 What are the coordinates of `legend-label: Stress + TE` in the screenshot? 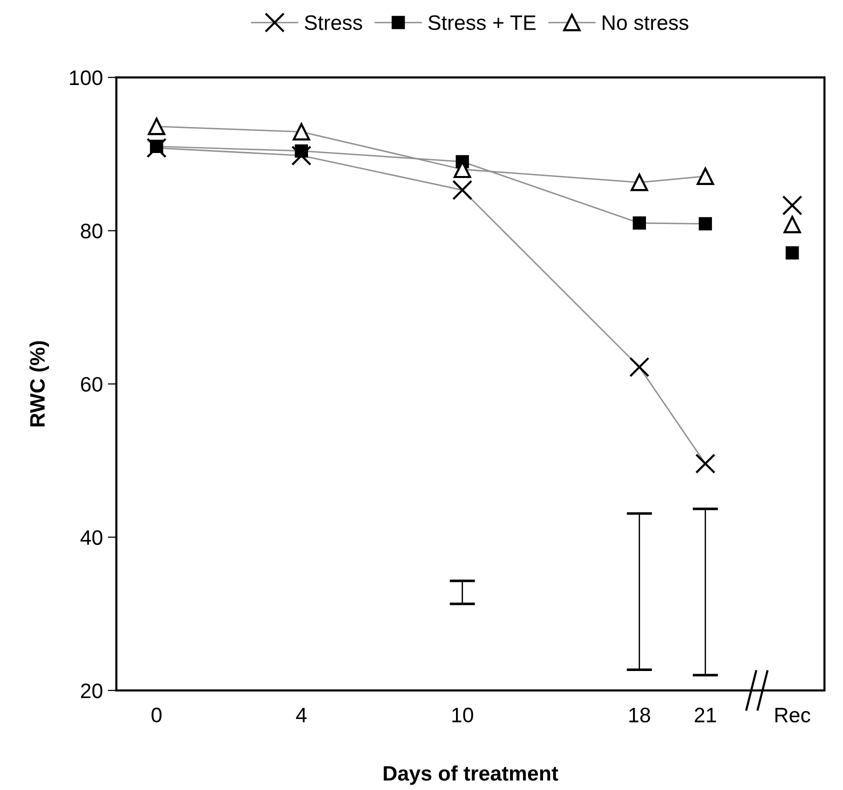 It's located at (482, 22).